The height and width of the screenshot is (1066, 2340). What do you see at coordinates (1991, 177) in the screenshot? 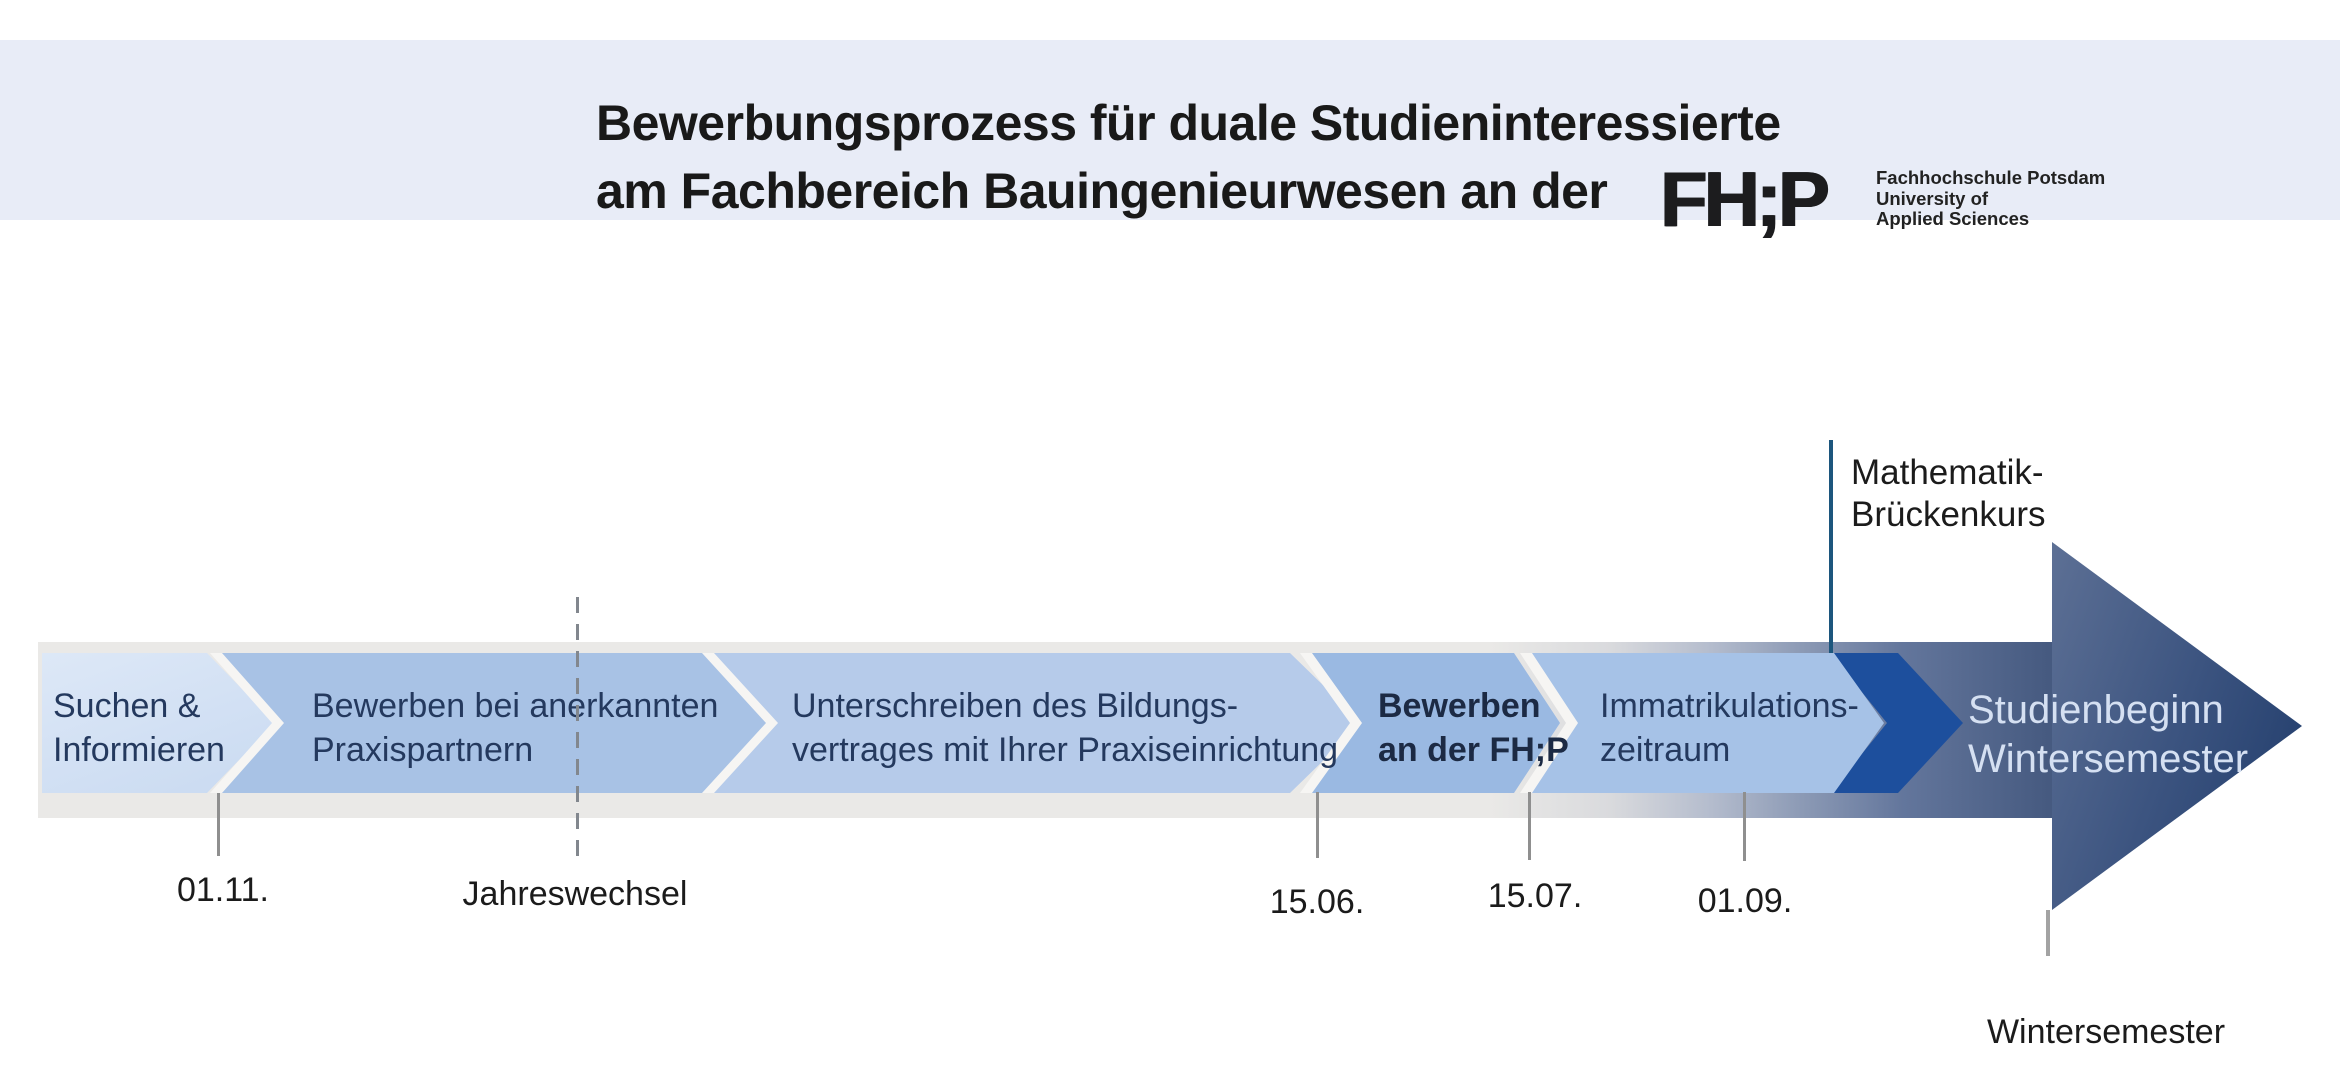
I see `fhp-logo-text-line1: Fachhochschule Potsdam` at bounding box center [1991, 177].